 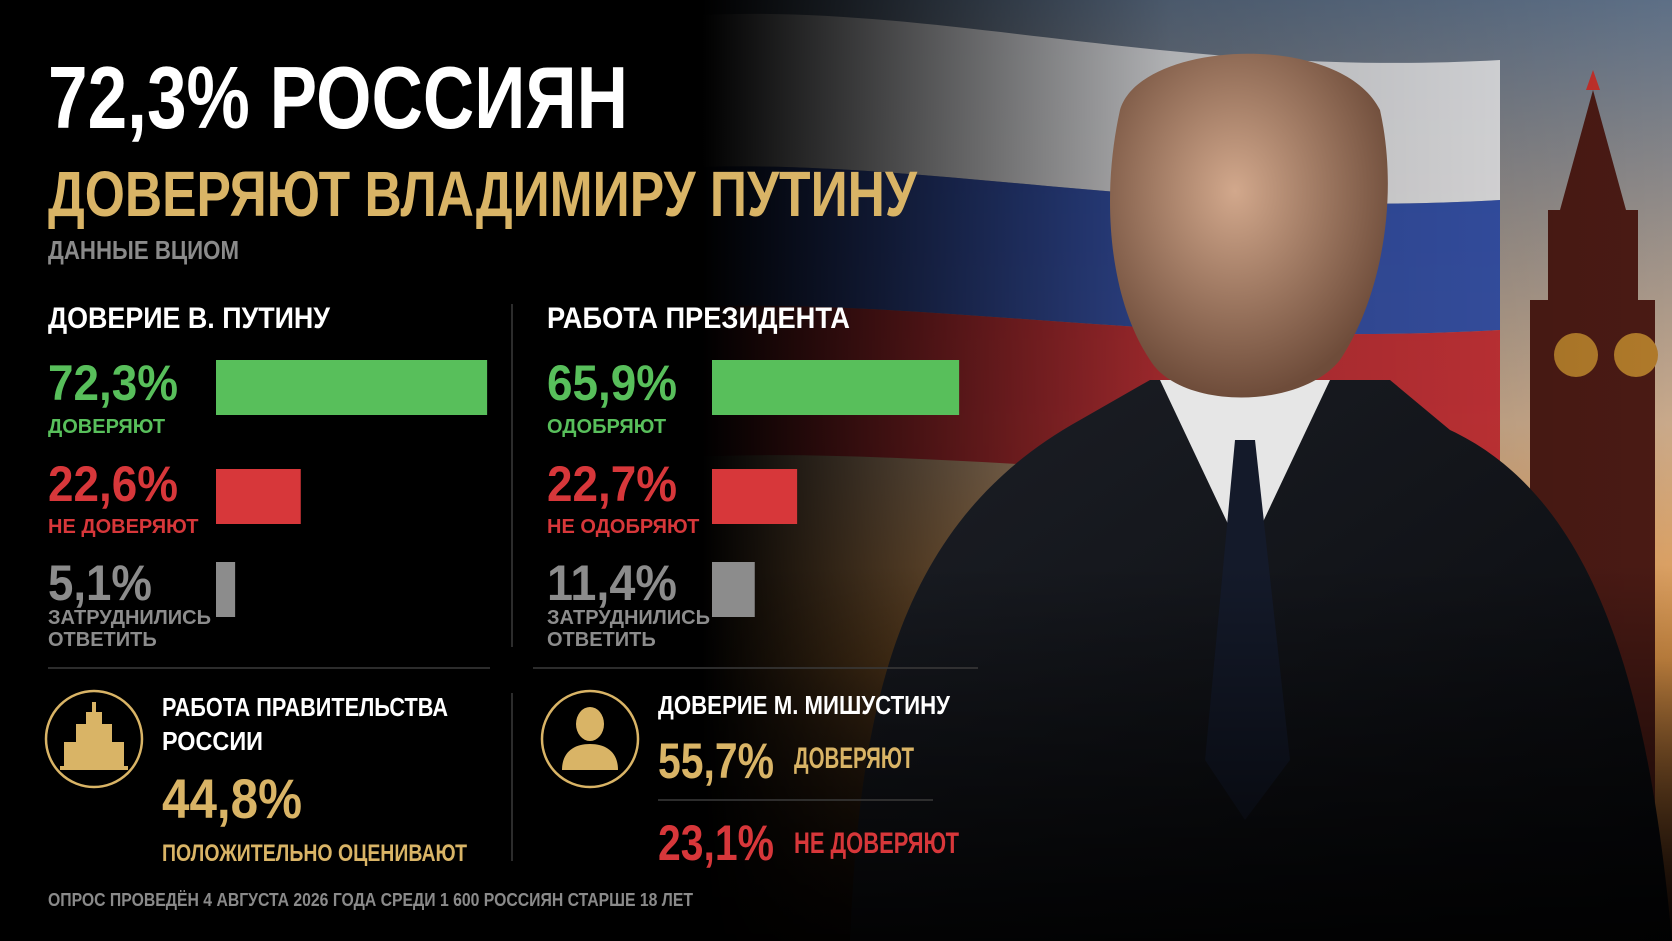 I want to click on government-label: ПОЛОЖИТЕЛЬНО ОЦЕНИВАЮТ, so click(x=314, y=853).